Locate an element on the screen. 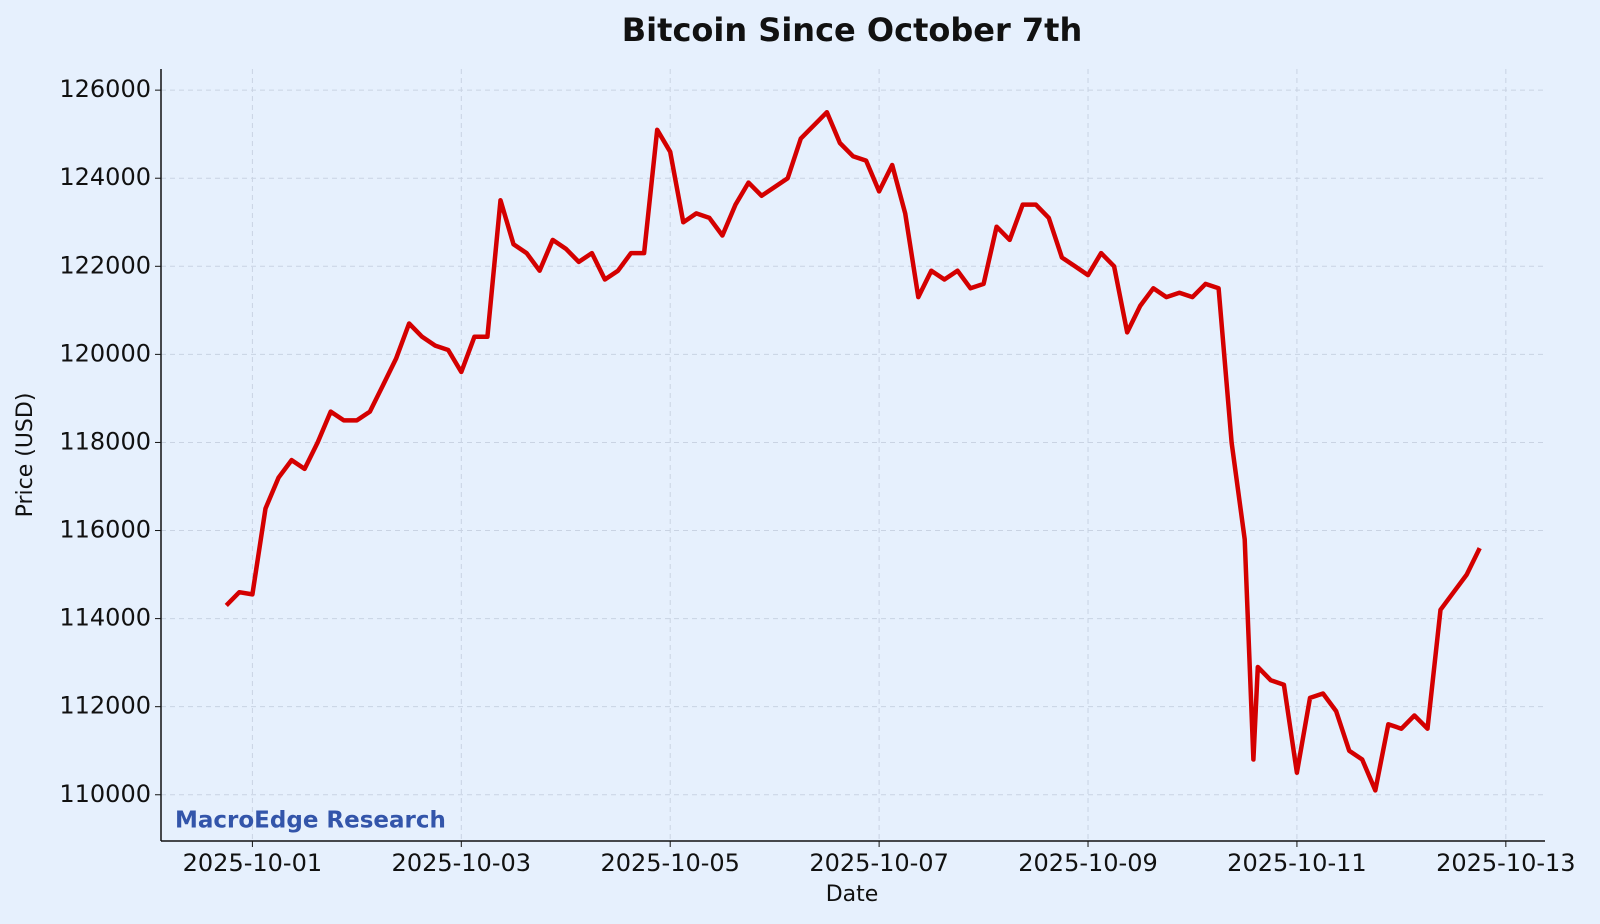  y-tick-label: 110000 is located at coordinates (105, 794).